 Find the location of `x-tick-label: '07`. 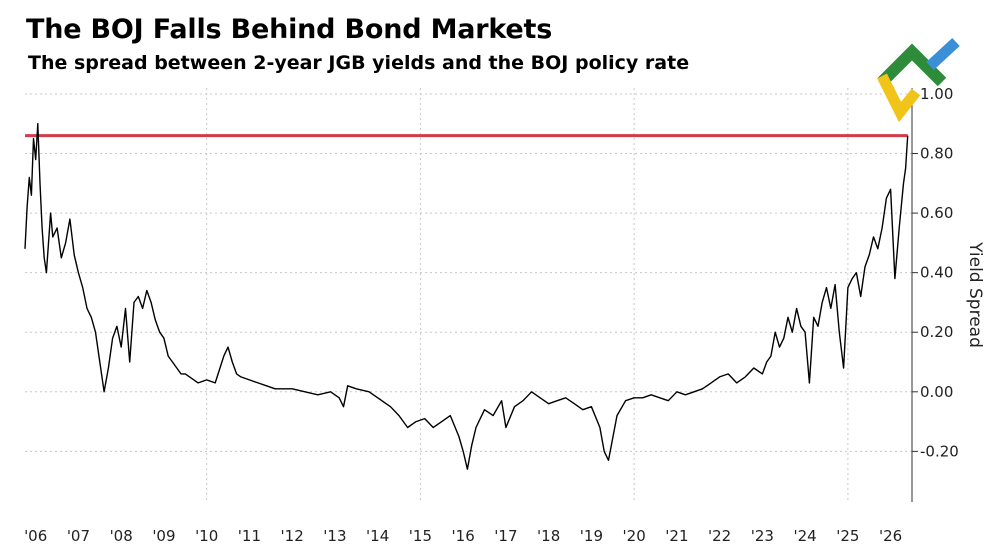

x-tick-label: '07 is located at coordinates (78, 536).